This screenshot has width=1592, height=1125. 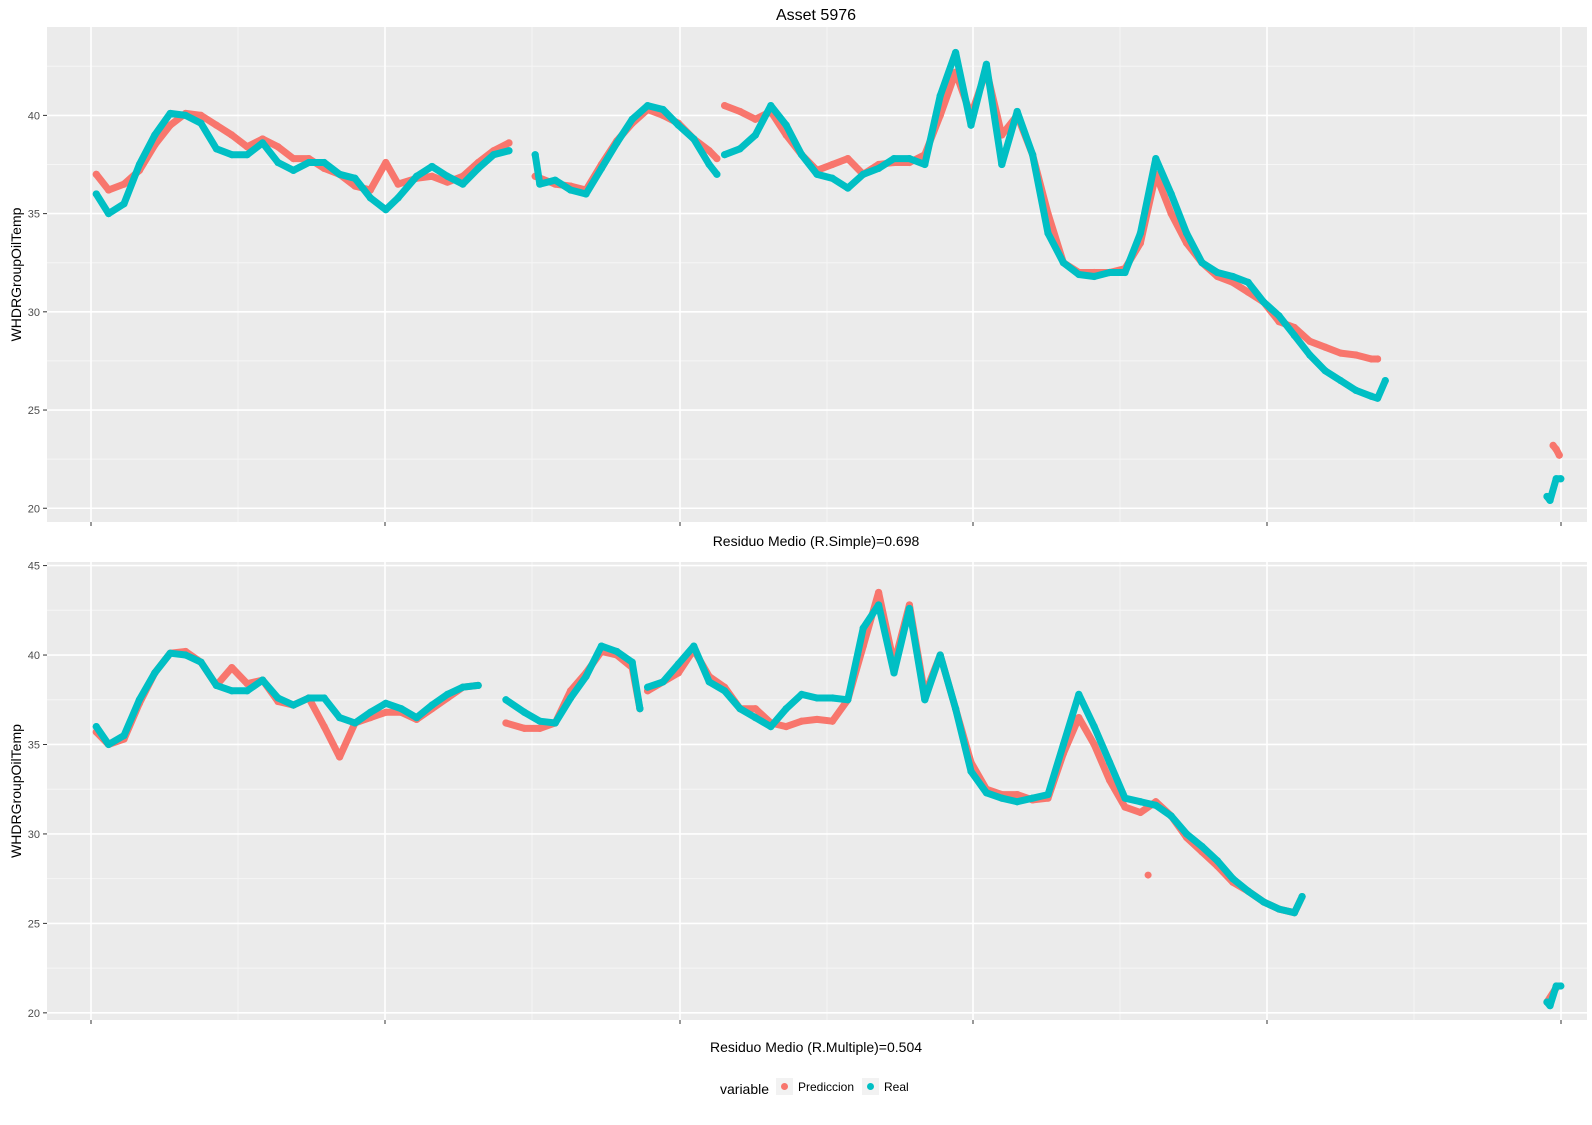 I want to click on y-tick-label: 40, so click(x=34, y=656).